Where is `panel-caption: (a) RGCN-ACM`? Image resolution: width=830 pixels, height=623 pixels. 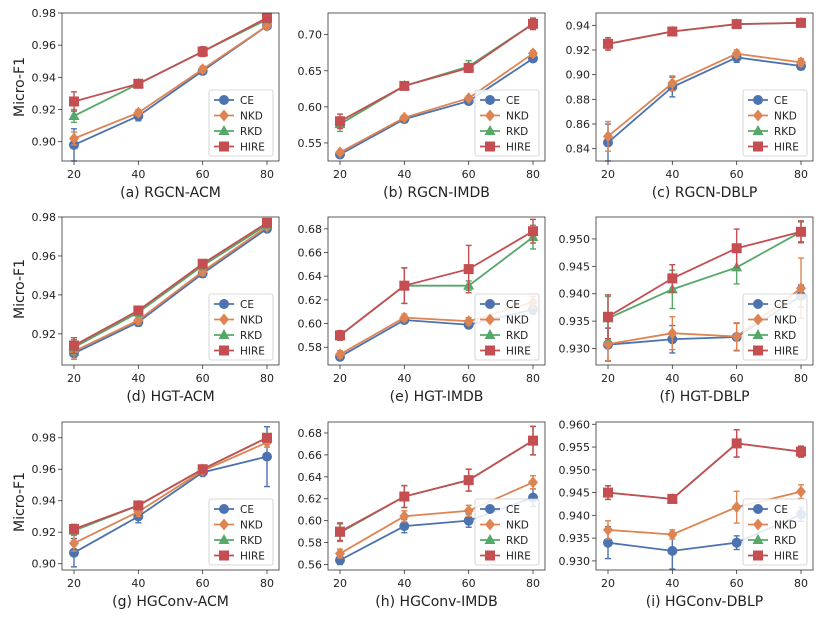
panel-caption: (a) RGCN-ACM is located at coordinates (170, 193).